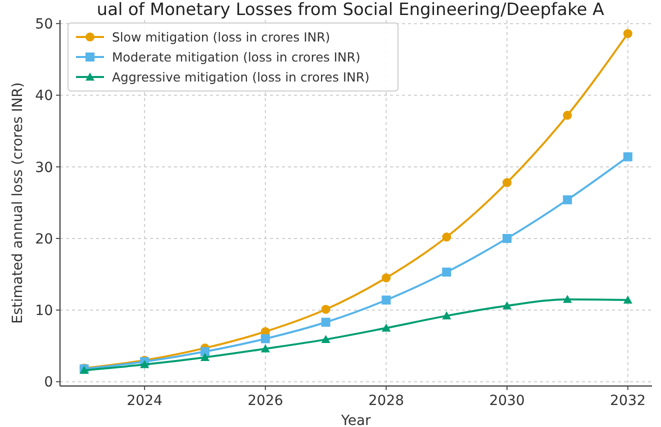 Image resolution: width=661 pixels, height=427 pixels. What do you see at coordinates (48, 382) in the screenshot?
I see `y-tick-label: 0` at bounding box center [48, 382].